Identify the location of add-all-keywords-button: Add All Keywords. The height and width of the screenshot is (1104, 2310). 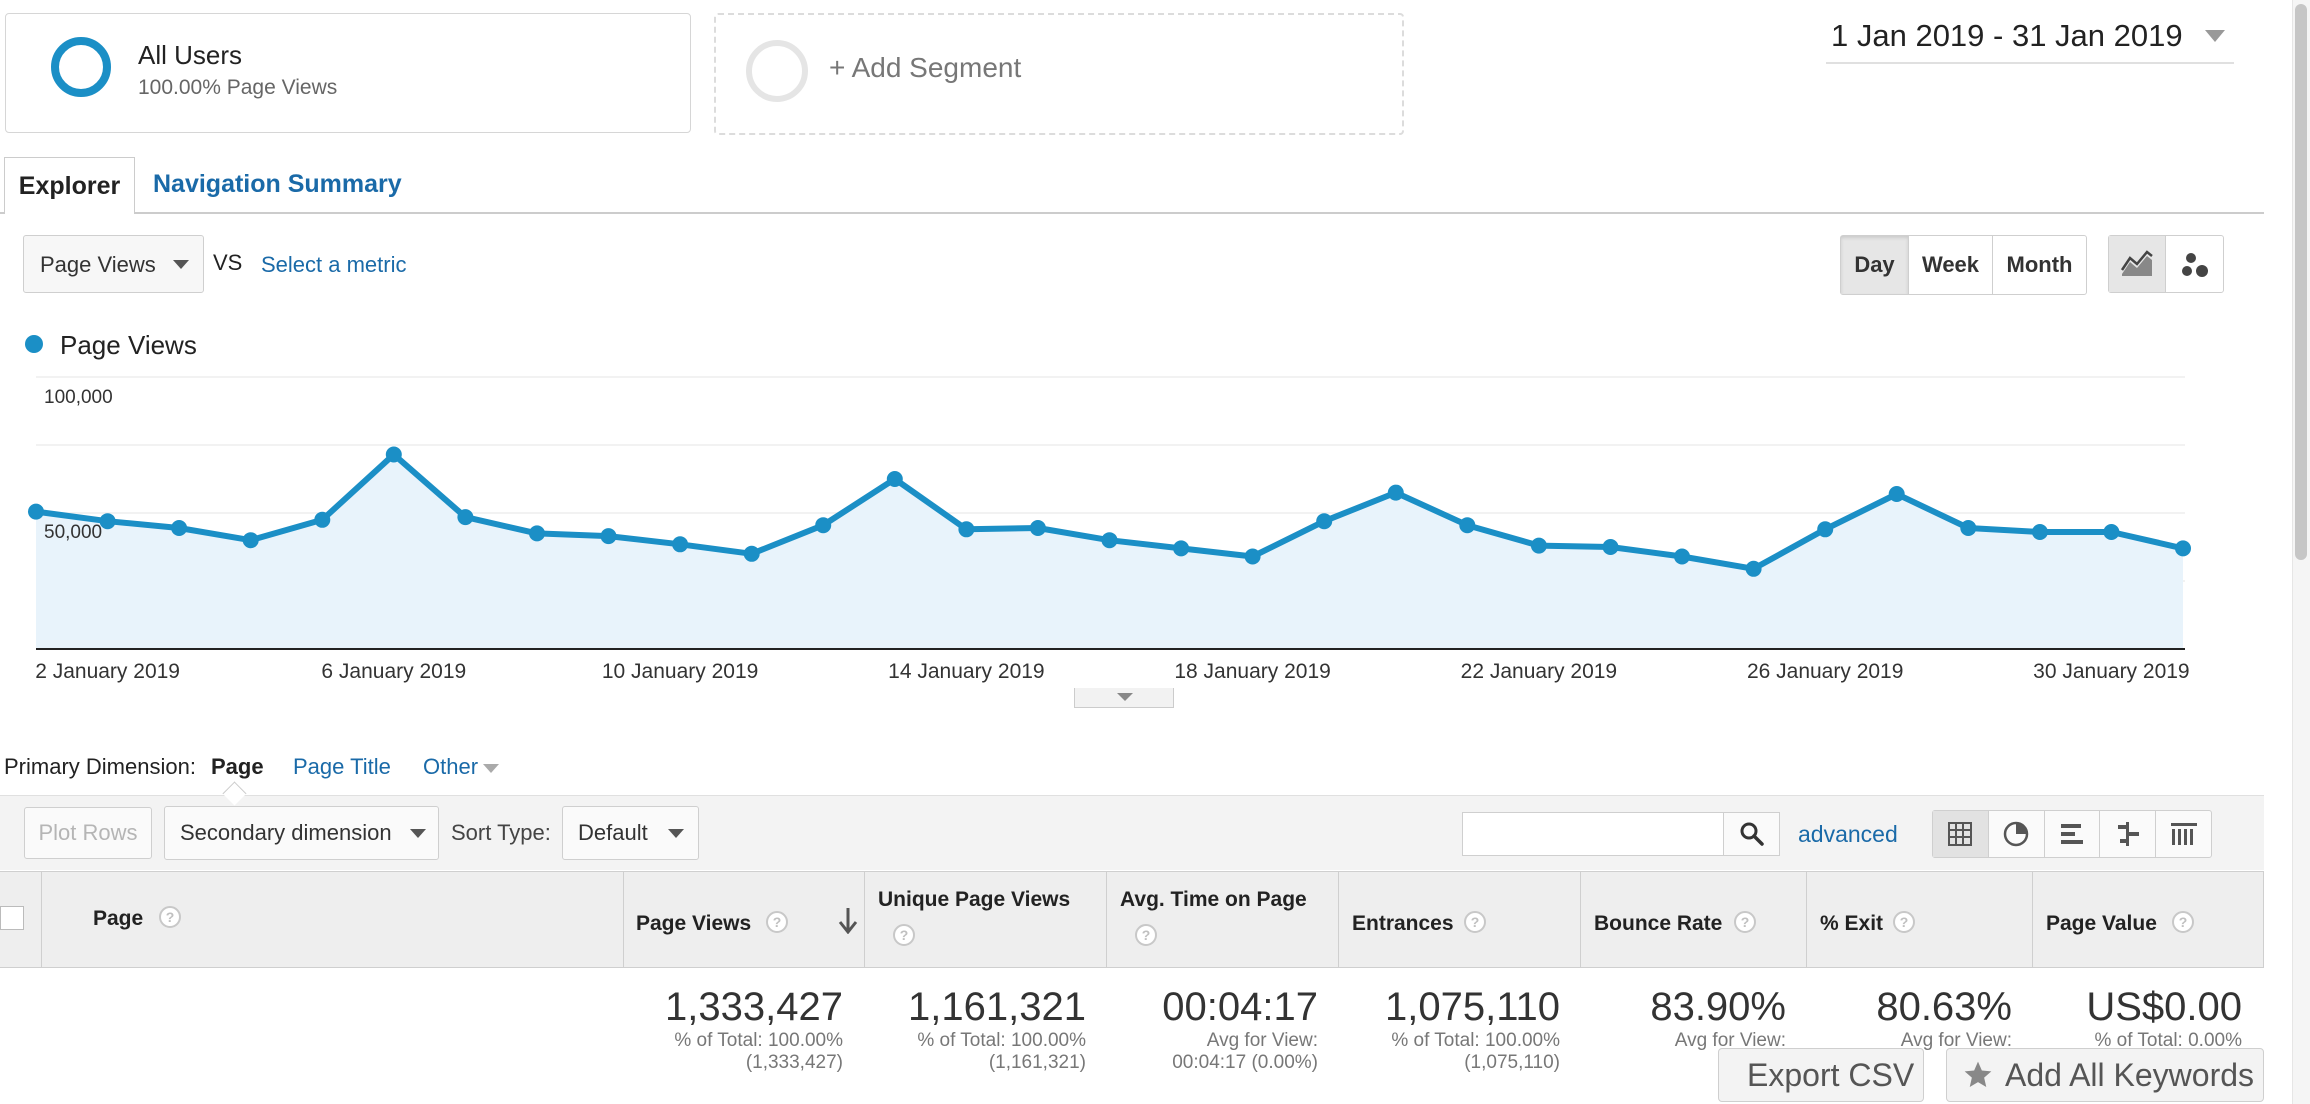
(2105, 1075).